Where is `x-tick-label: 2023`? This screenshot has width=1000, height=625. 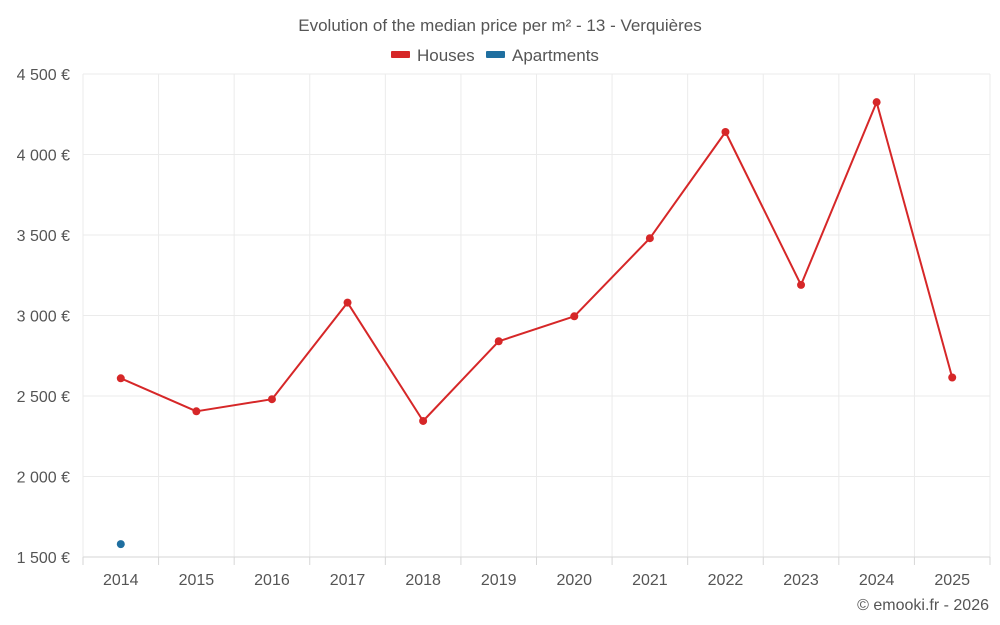 x-tick-label: 2023 is located at coordinates (801, 580).